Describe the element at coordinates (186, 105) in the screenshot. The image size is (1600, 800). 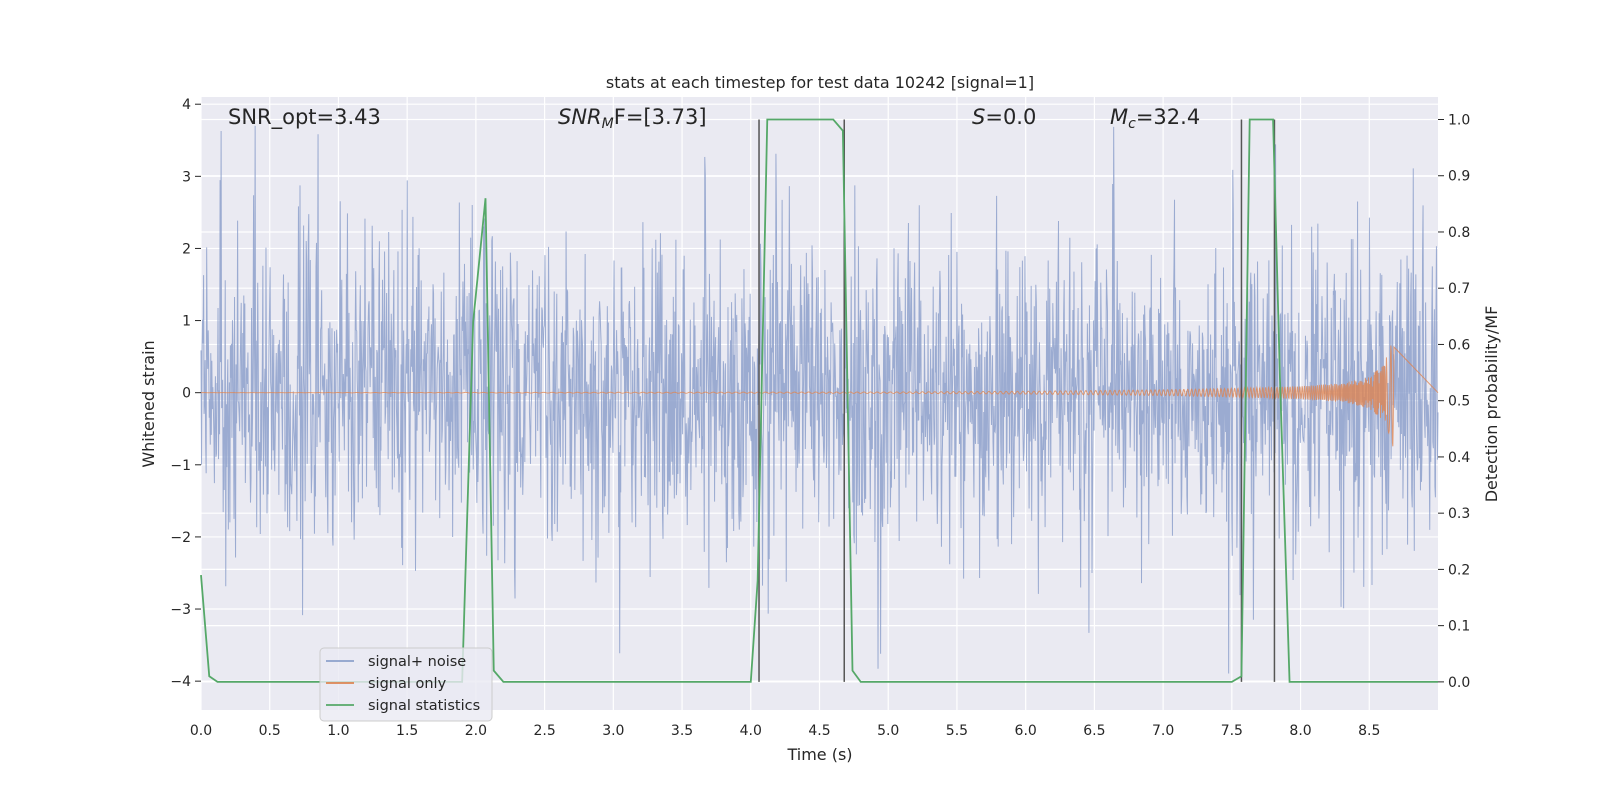
I see `left-y-tick-label: 4` at that location.